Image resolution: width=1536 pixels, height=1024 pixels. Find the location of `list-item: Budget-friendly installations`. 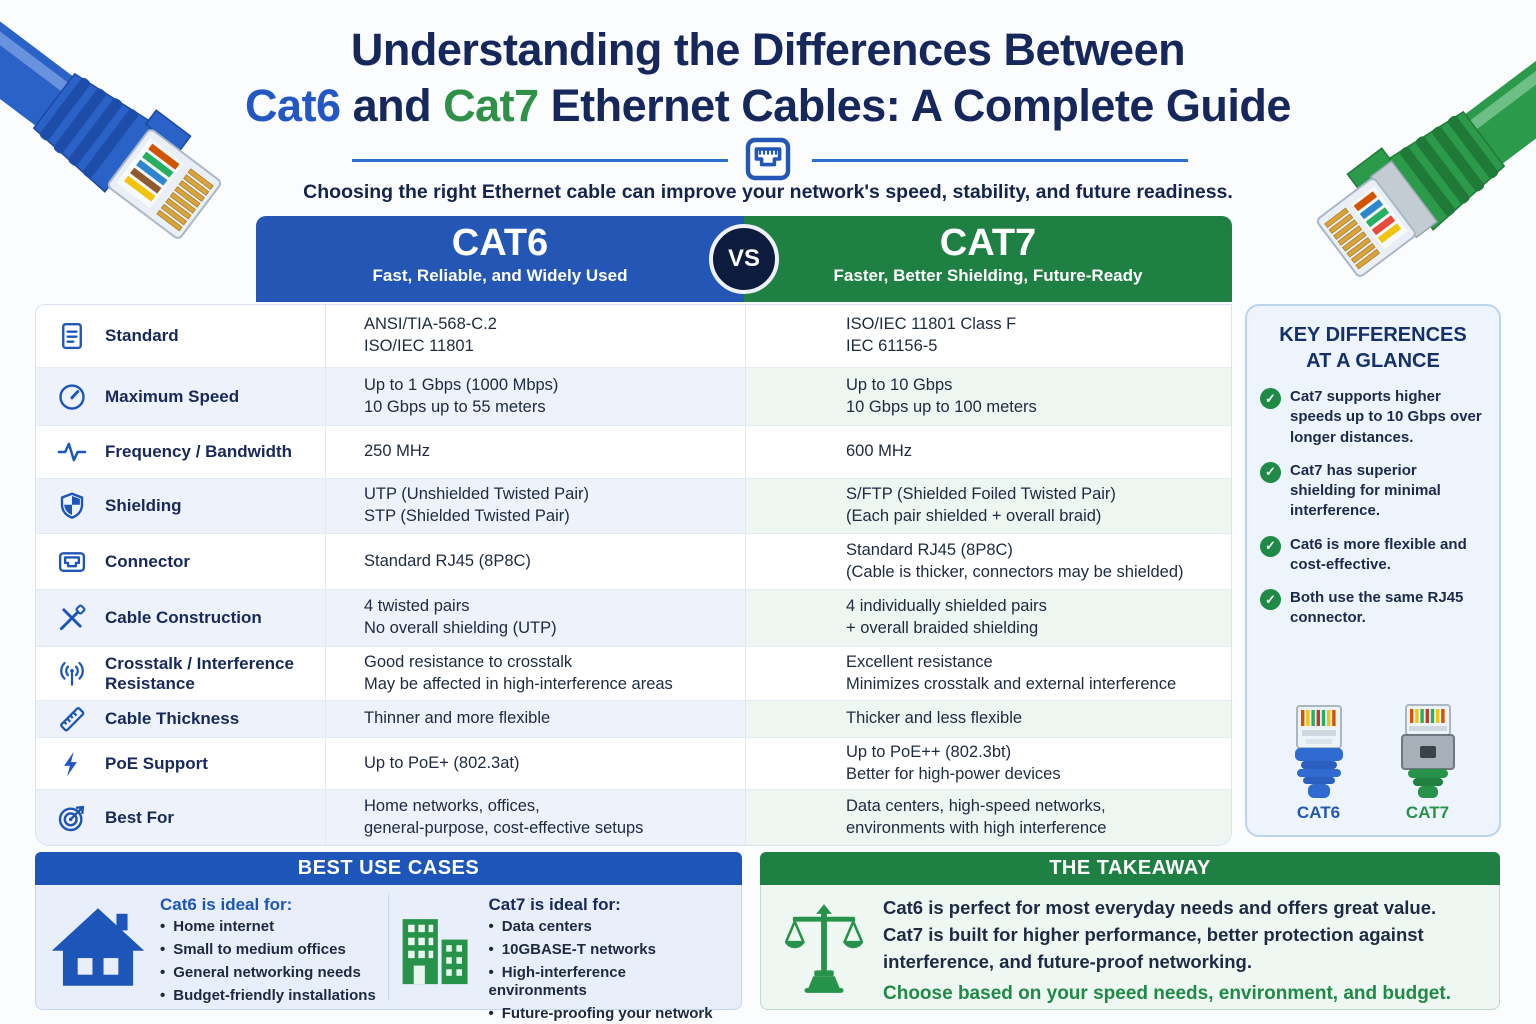

list-item: Budget-friendly installations is located at coordinates (268, 996).